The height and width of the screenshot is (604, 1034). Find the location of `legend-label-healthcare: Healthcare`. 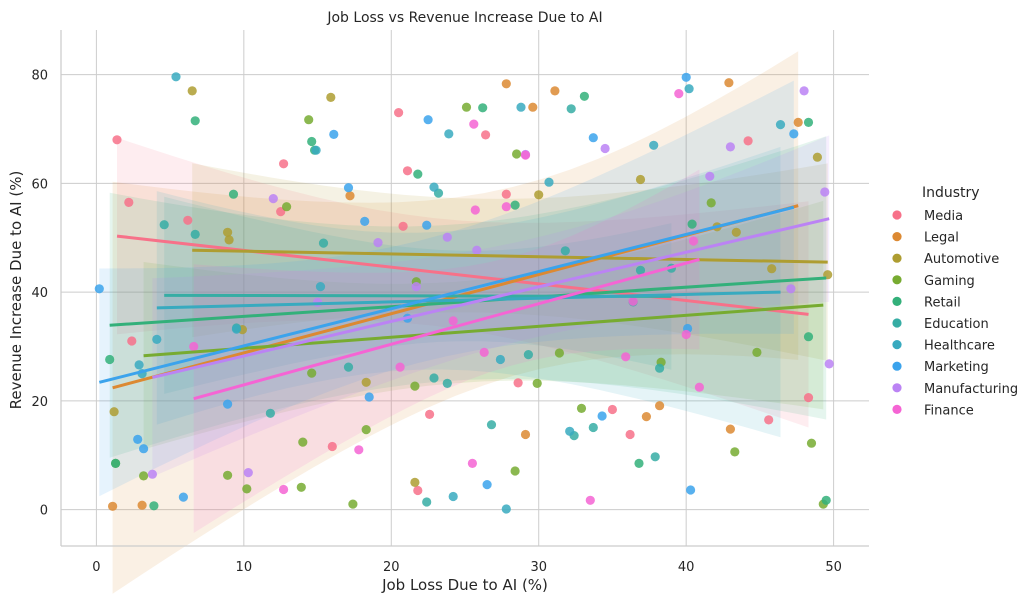

legend-label-healthcare: Healthcare is located at coordinates (959, 346).